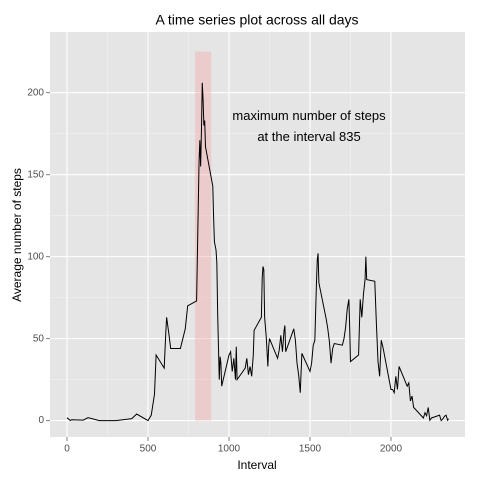 The image size is (480, 480). What do you see at coordinates (309, 115) in the screenshot?
I see `annotation: maximum number of steps` at bounding box center [309, 115].